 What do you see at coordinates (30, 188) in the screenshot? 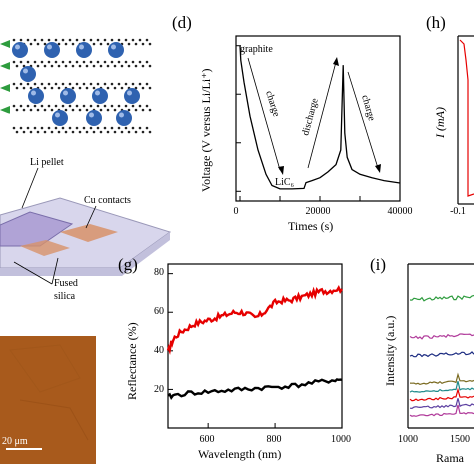
I see `li-pellet-arrow` at bounding box center [30, 188].